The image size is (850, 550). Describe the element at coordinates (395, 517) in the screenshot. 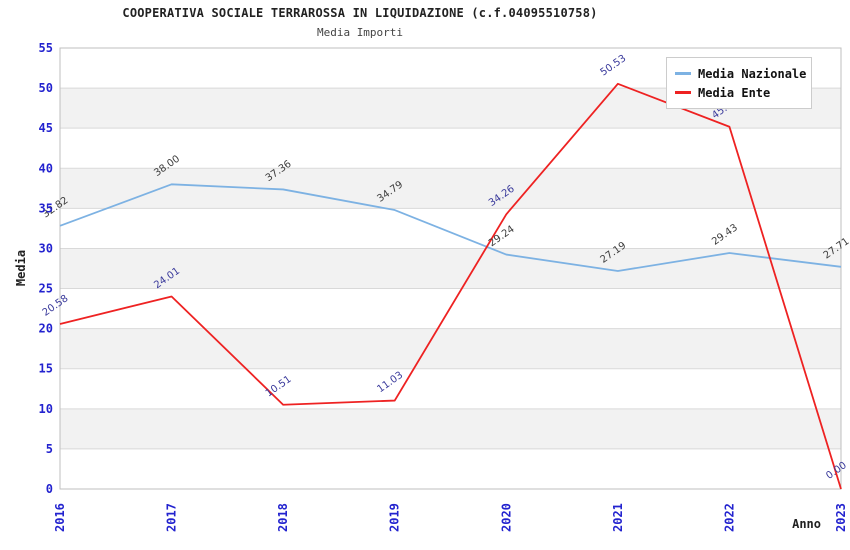

I see `svg-text: 2019` at that location.